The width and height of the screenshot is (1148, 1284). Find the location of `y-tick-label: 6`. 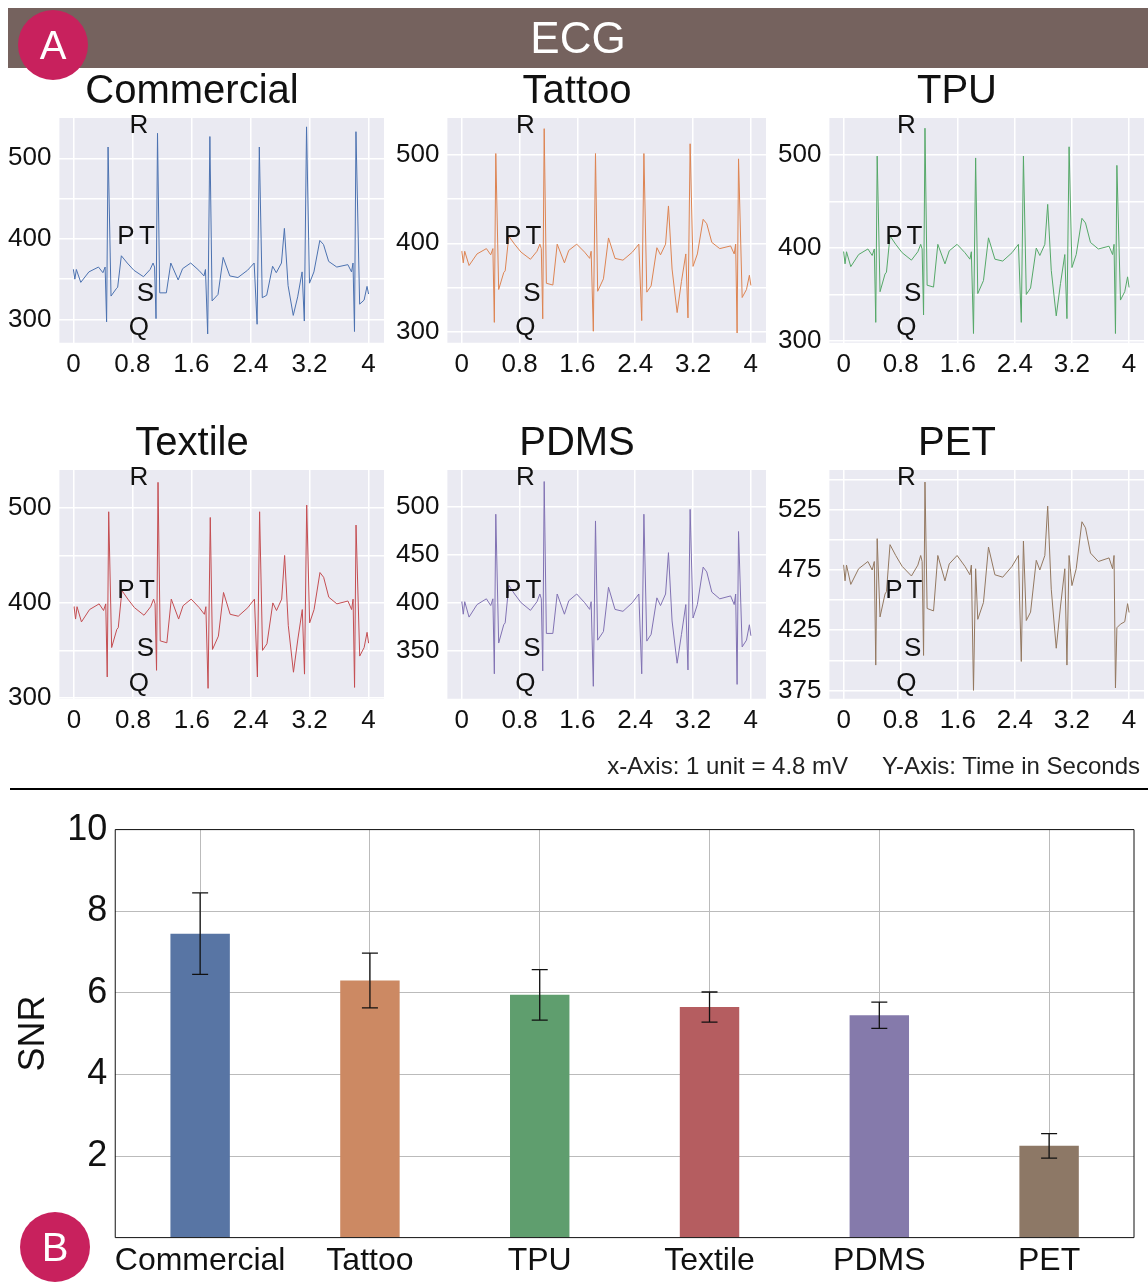

y-tick-label: 6 is located at coordinates (97, 990).